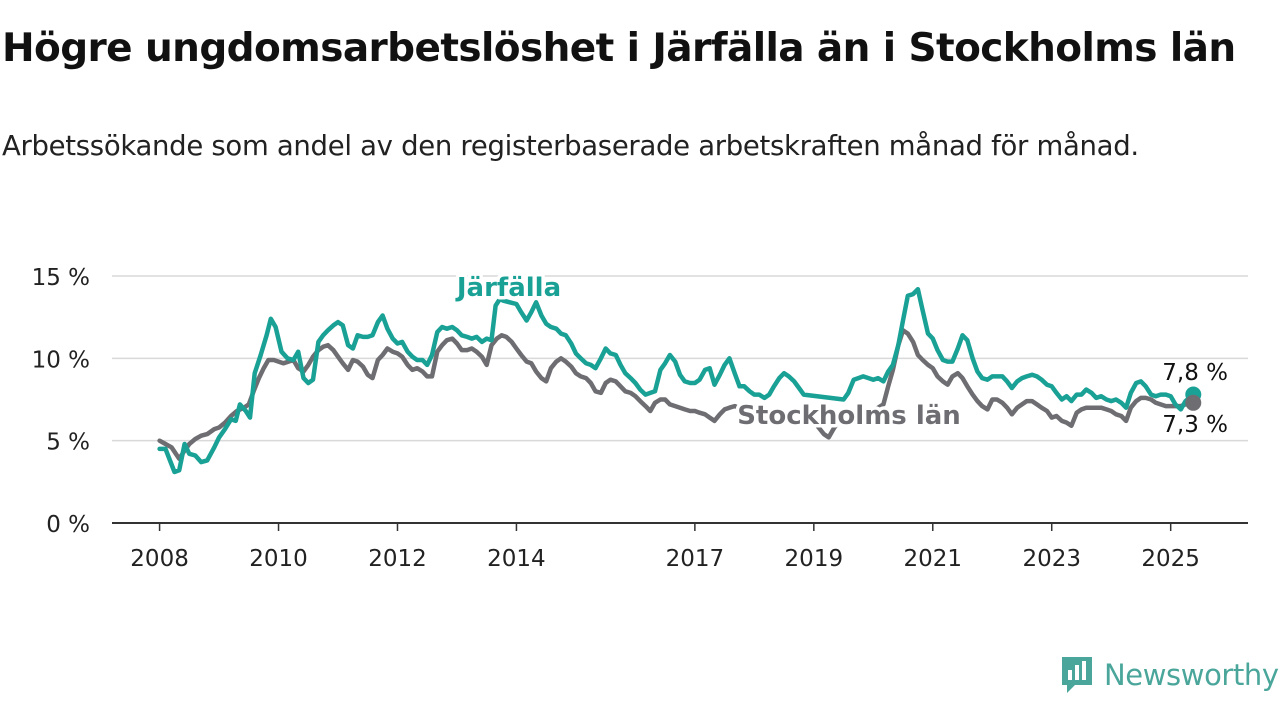 The height and width of the screenshot is (720, 1280). What do you see at coordinates (1051, 559) in the screenshot?
I see `x-tick-label: 2023` at bounding box center [1051, 559].